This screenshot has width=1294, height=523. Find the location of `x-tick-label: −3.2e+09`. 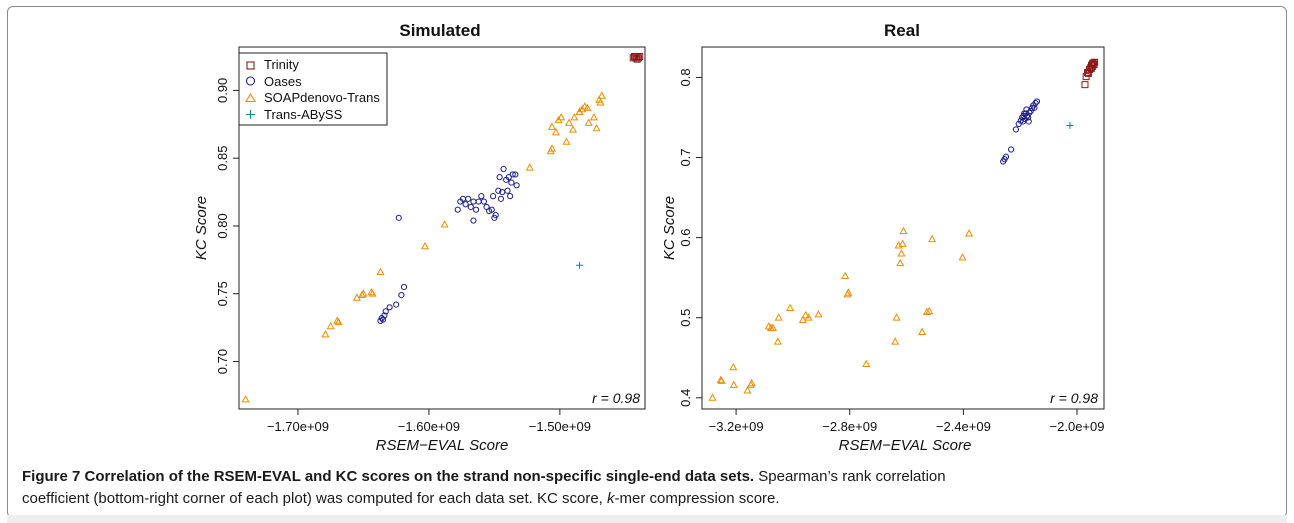

x-tick-label: −3.2e+09 is located at coordinates (736, 426).